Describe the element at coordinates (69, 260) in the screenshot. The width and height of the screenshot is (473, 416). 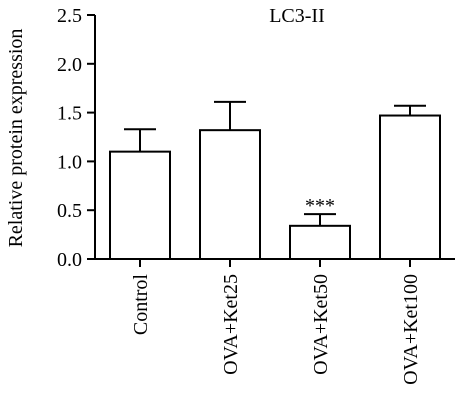
I see `y-tick-label: 0.0` at that location.